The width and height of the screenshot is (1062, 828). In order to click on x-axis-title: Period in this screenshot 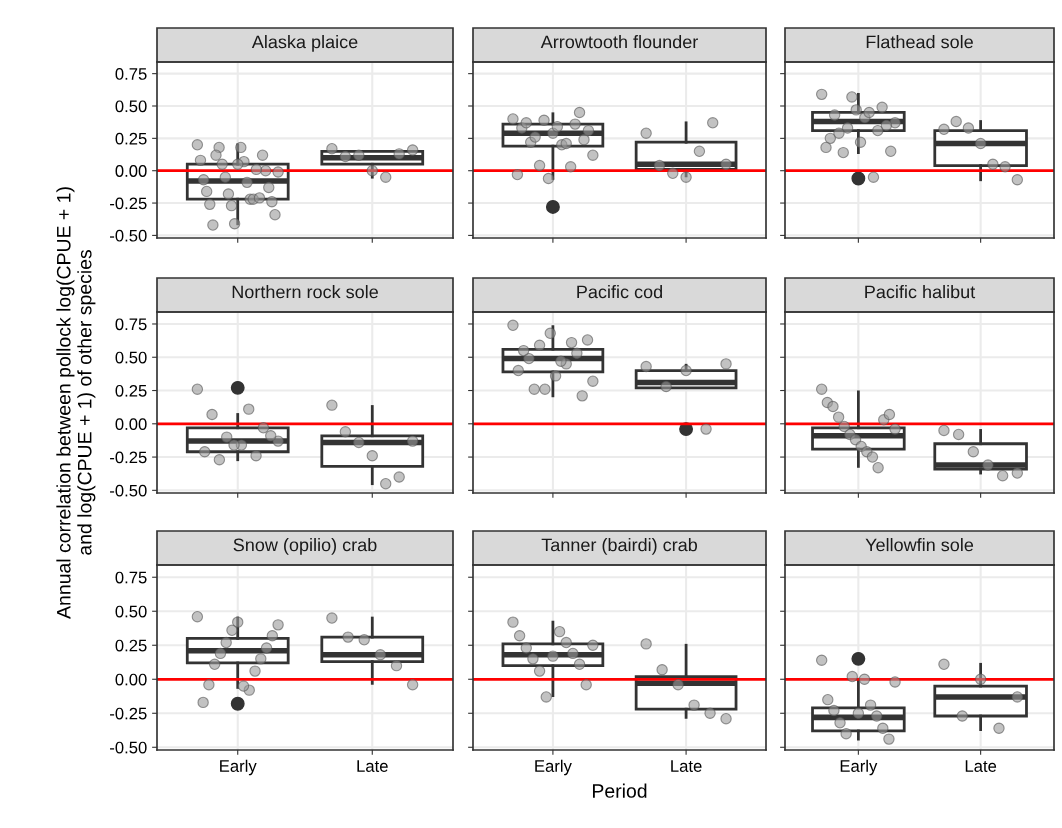, I will do `click(619, 790)`.